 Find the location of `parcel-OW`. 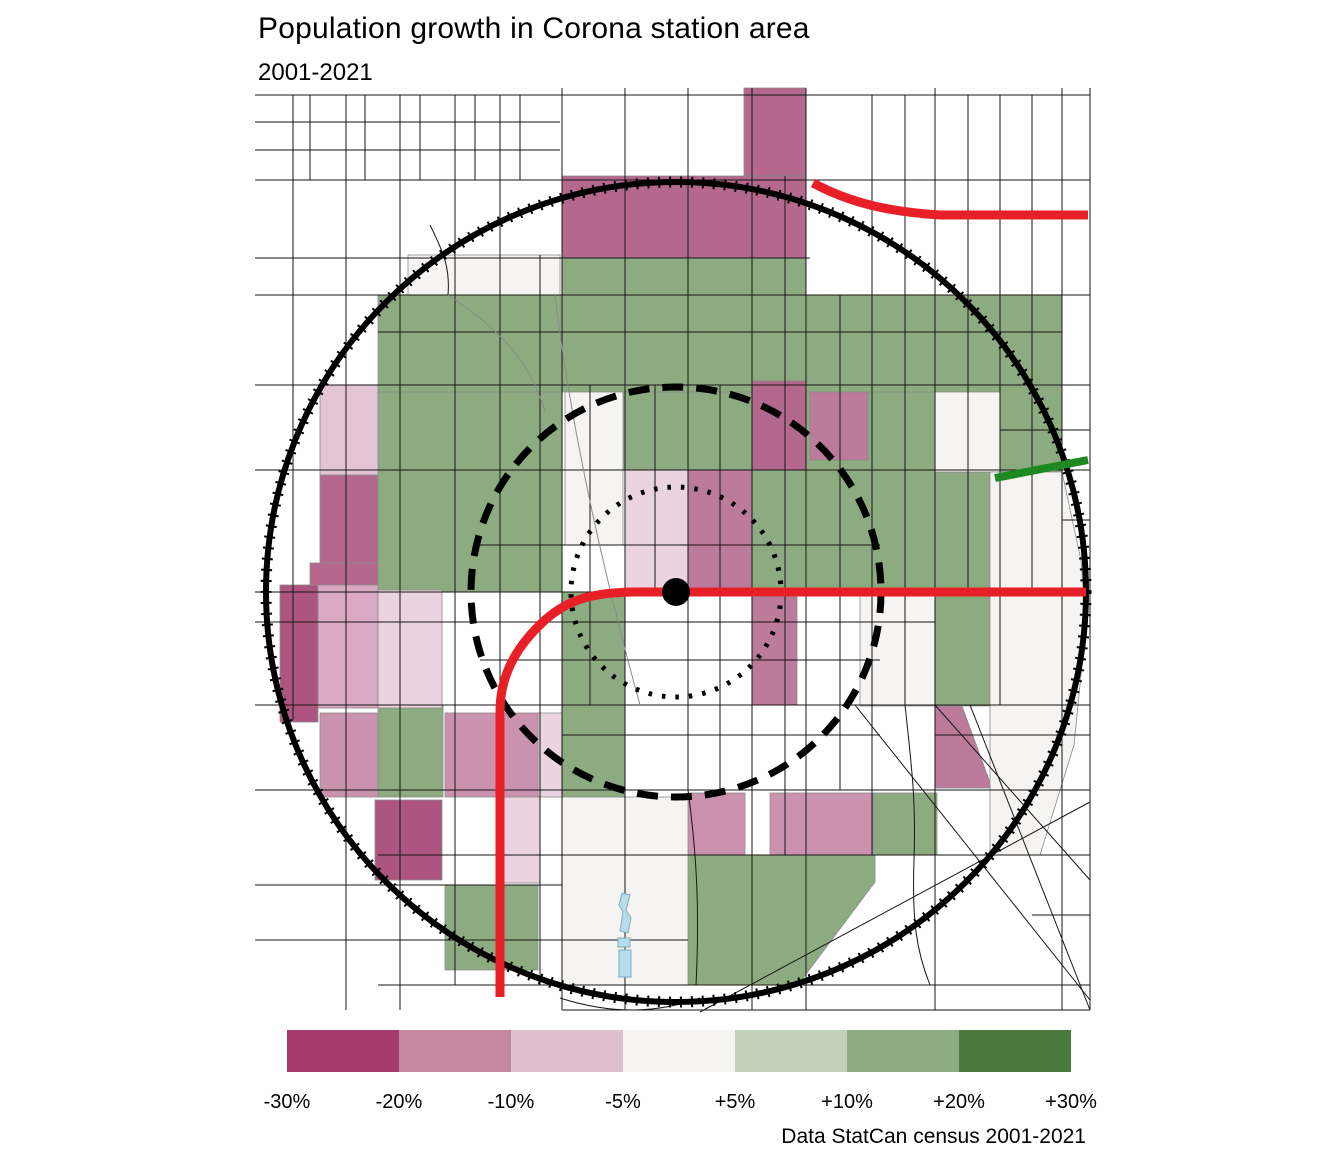

parcel-OW is located at coordinates (897, 651).